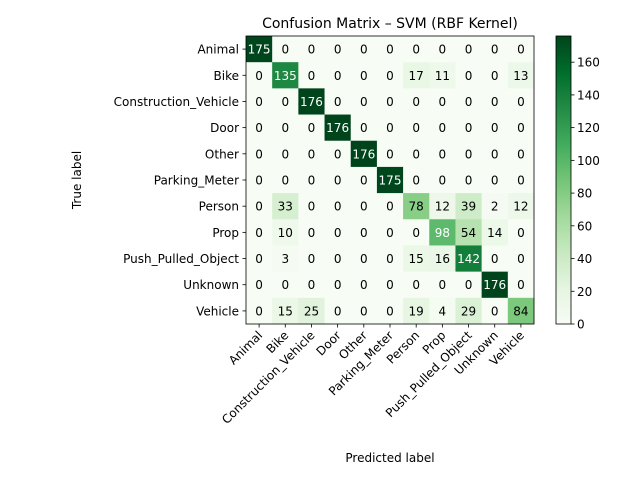 This screenshot has height=484, width=640. I want to click on cell-value-label: 78, so click(416, 207).